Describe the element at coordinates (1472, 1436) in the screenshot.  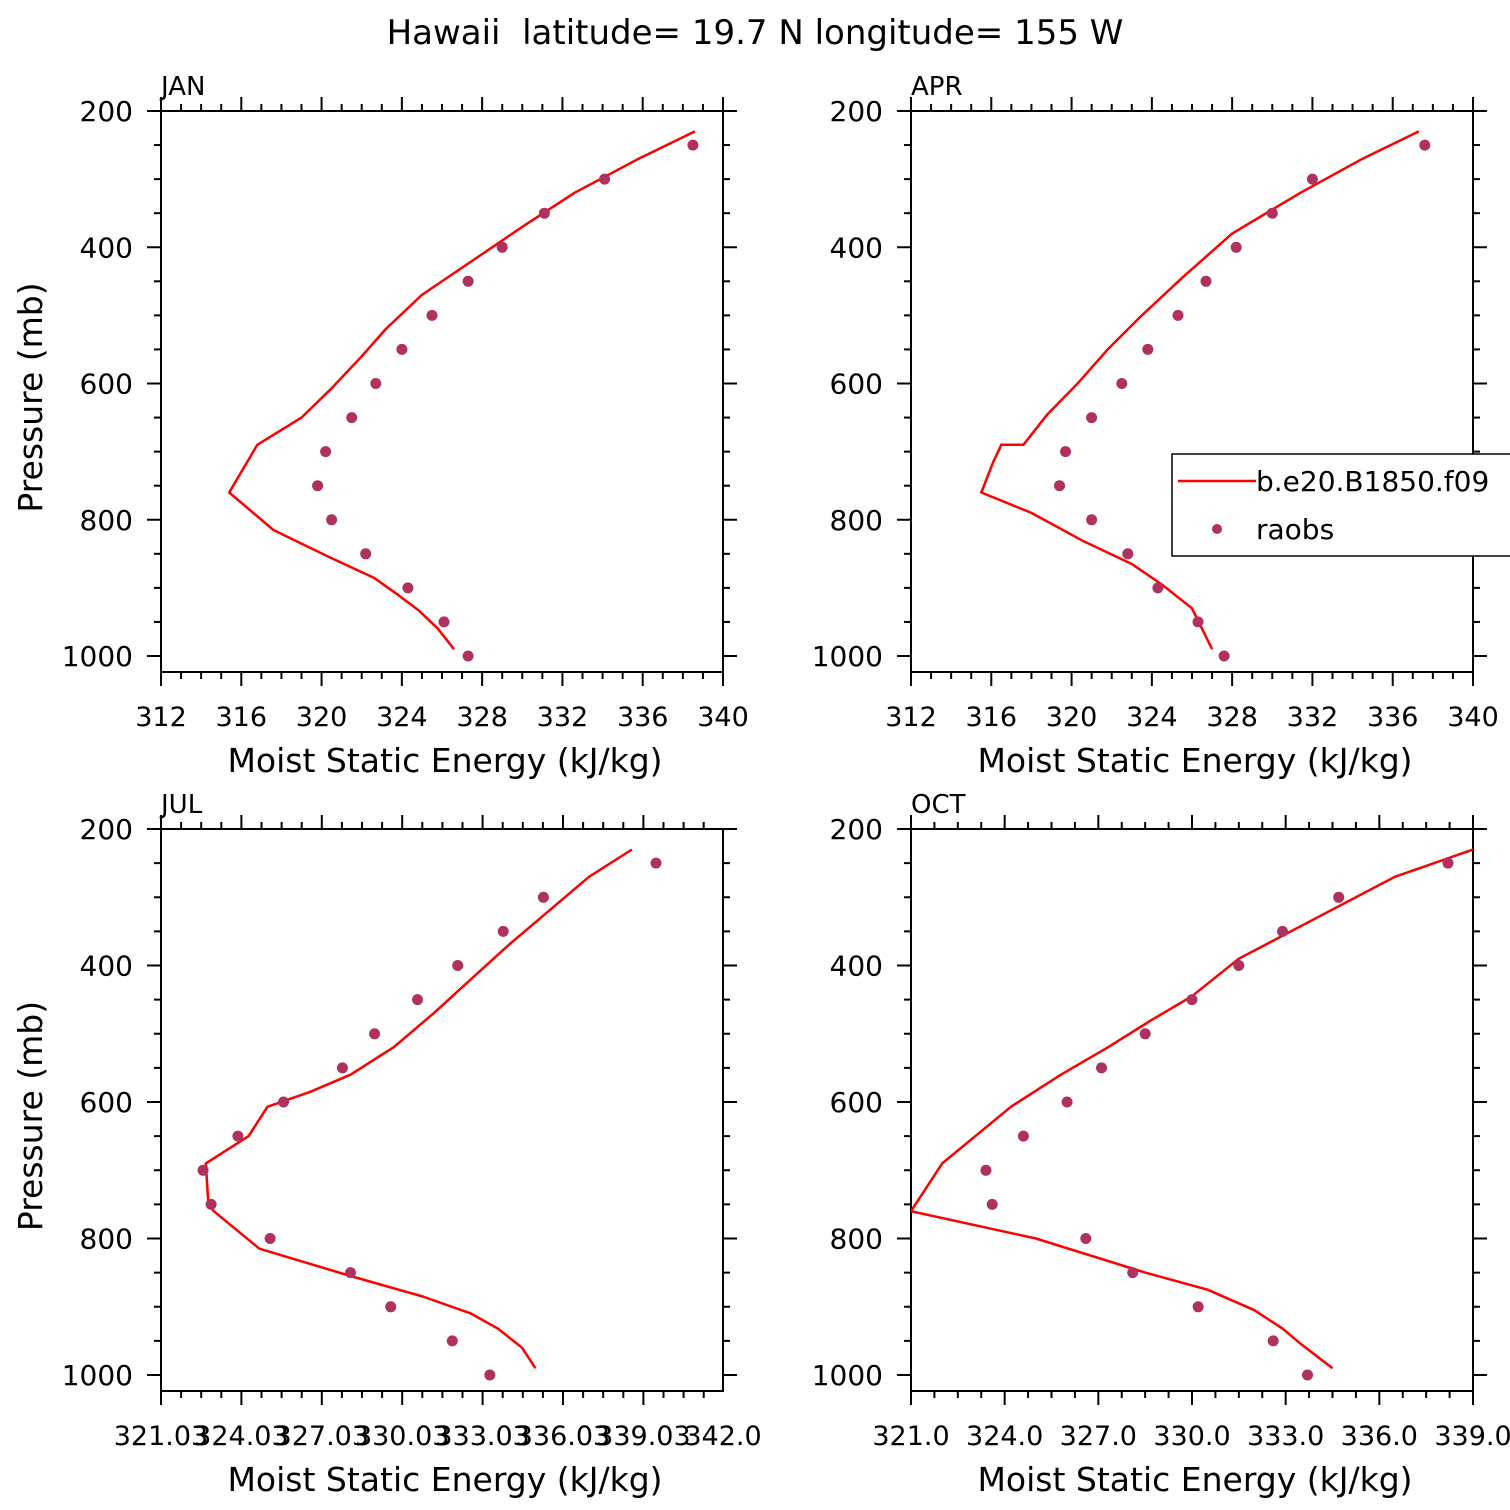
I see `x-tick-label: 339.0` at that location.